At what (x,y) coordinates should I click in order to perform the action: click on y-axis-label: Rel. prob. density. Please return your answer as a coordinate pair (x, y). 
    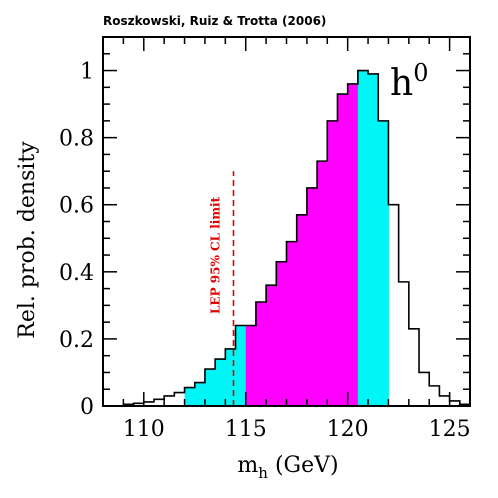
    Looking at the image, I should click on (27, 240).